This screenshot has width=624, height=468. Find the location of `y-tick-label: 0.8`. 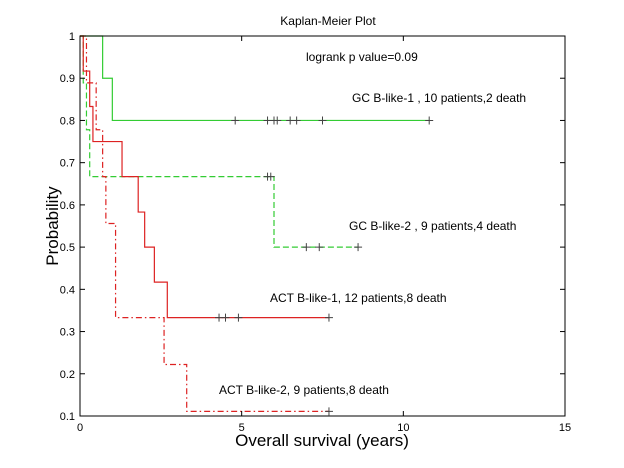

y-tick-label: 0.8 is located at coordinates (67, 121).